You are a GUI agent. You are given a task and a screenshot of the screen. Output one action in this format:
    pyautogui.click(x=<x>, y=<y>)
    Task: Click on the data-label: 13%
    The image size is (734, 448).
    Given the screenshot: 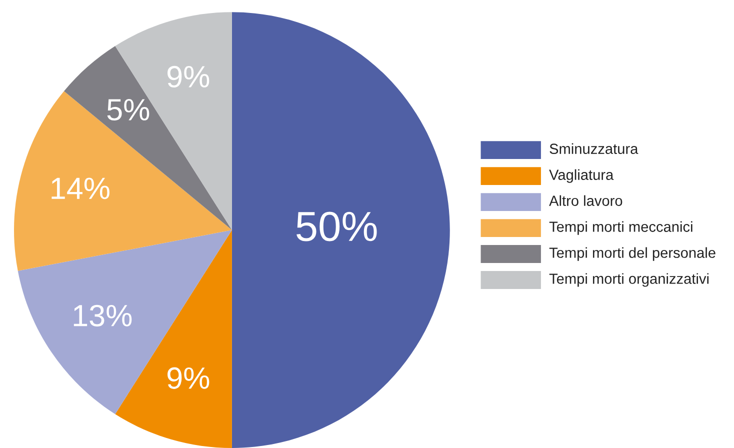 What is the action you would take?
    pyautogui.click(x=103, y=315)
    